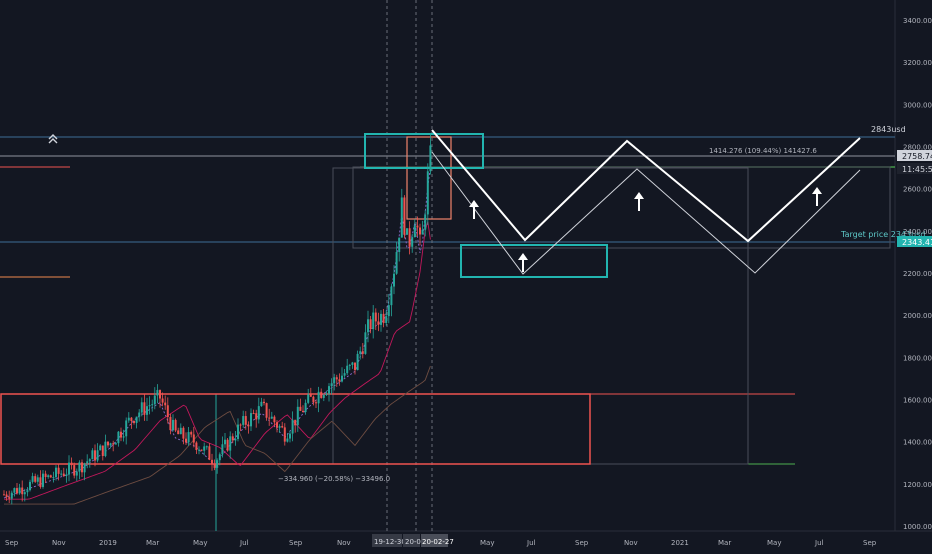 The width and height of the screenshot is (932, 554). What do you see at coordinates (438, 542) in the screenshot?
I see `time-highlight-label-3: 20-02-27` at bounding box center [438, 542].